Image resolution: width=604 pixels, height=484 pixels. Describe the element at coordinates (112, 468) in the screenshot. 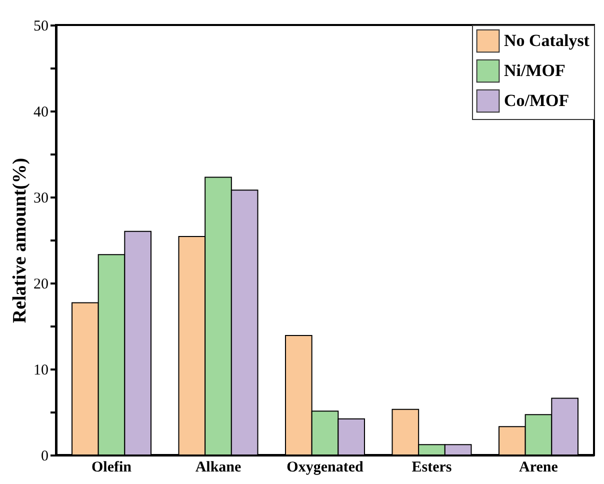

I see `x-tick-label: Olefin` at that location.